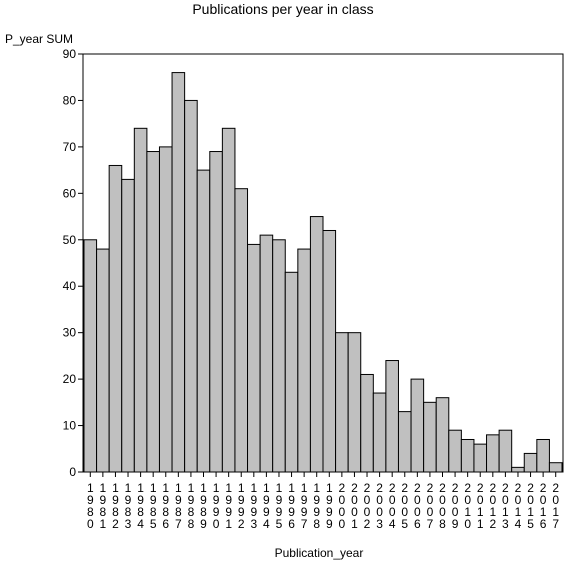 The height and width of the screenshot is (567, 567). Describe the element at coordinates (282, 9) in the screenshot. I see `chart-title: Publications per year in class` at that location.